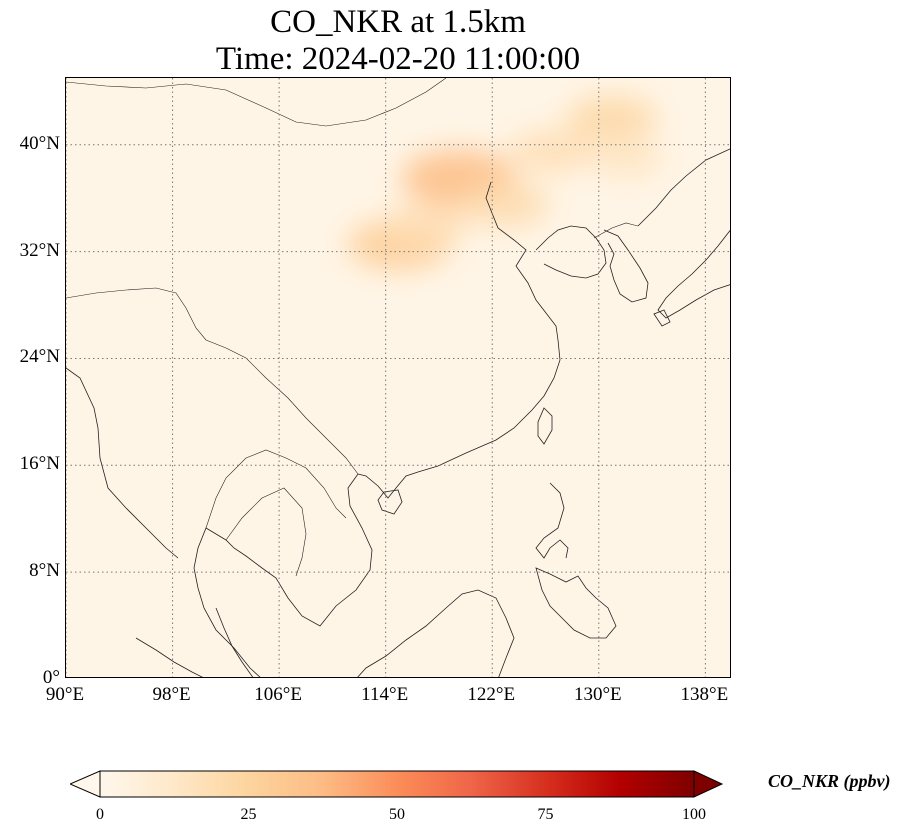 The image size is (920, 836). Describe the element at coordinates (662, 318) in the screenshot. I see `japan-kyushu` at that location.